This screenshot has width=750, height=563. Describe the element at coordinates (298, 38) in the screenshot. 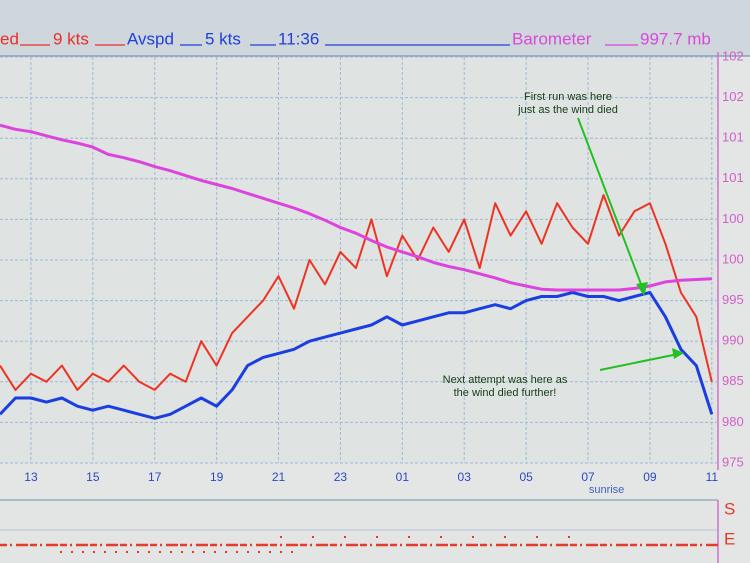

I see `header-item: 11:36` at that location.